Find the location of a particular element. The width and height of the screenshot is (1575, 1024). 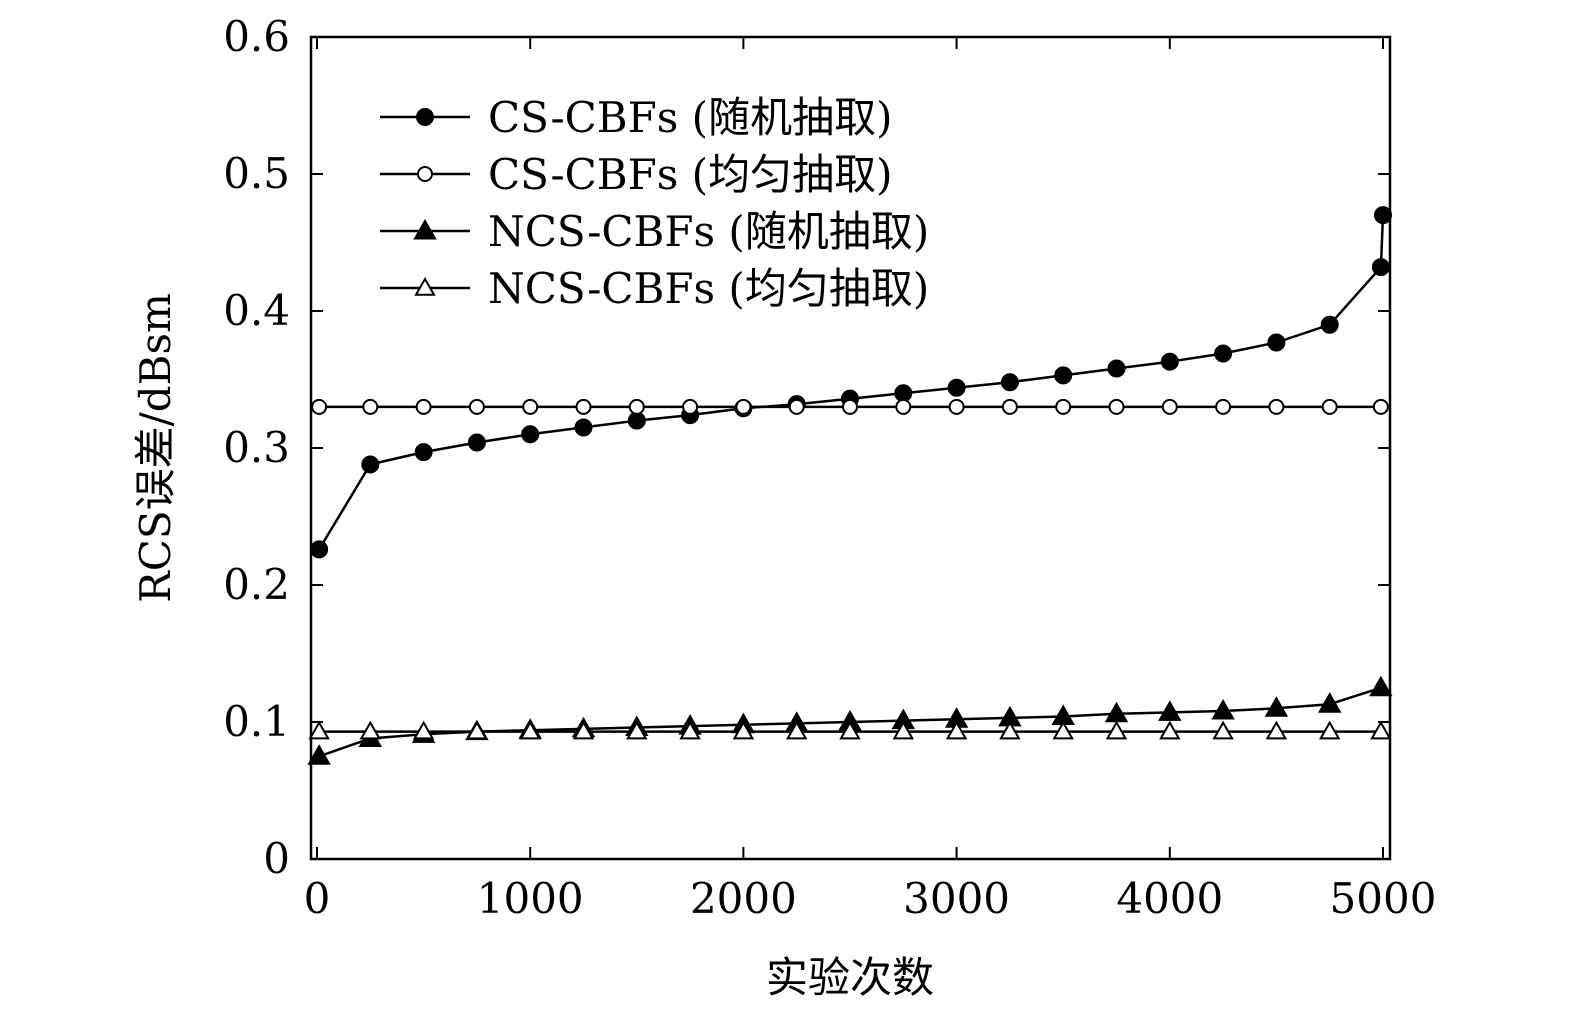

x-tick-label: 2000 is located at coordinates (743, 898).